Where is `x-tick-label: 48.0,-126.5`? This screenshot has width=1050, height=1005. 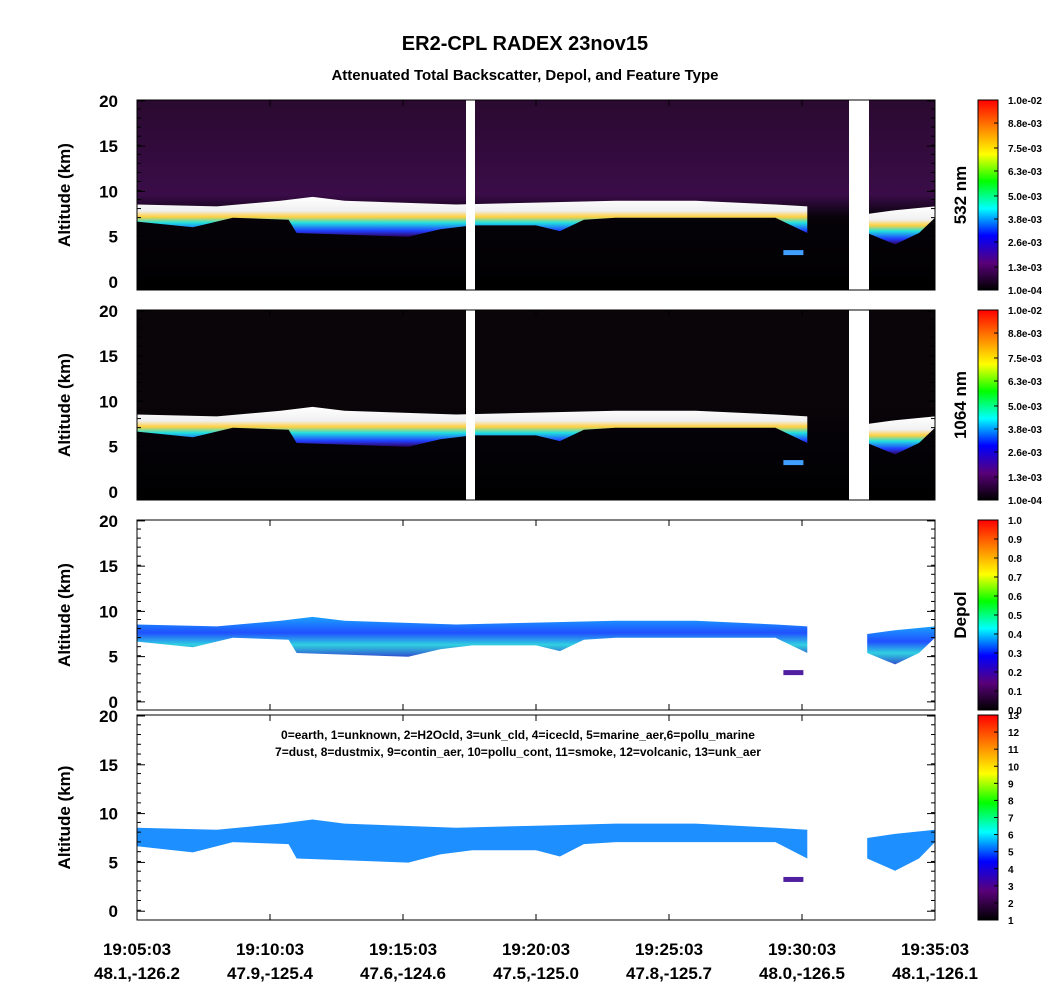
x-tick-label: 48.0,-126.5 is located at coordinates (802, 973).